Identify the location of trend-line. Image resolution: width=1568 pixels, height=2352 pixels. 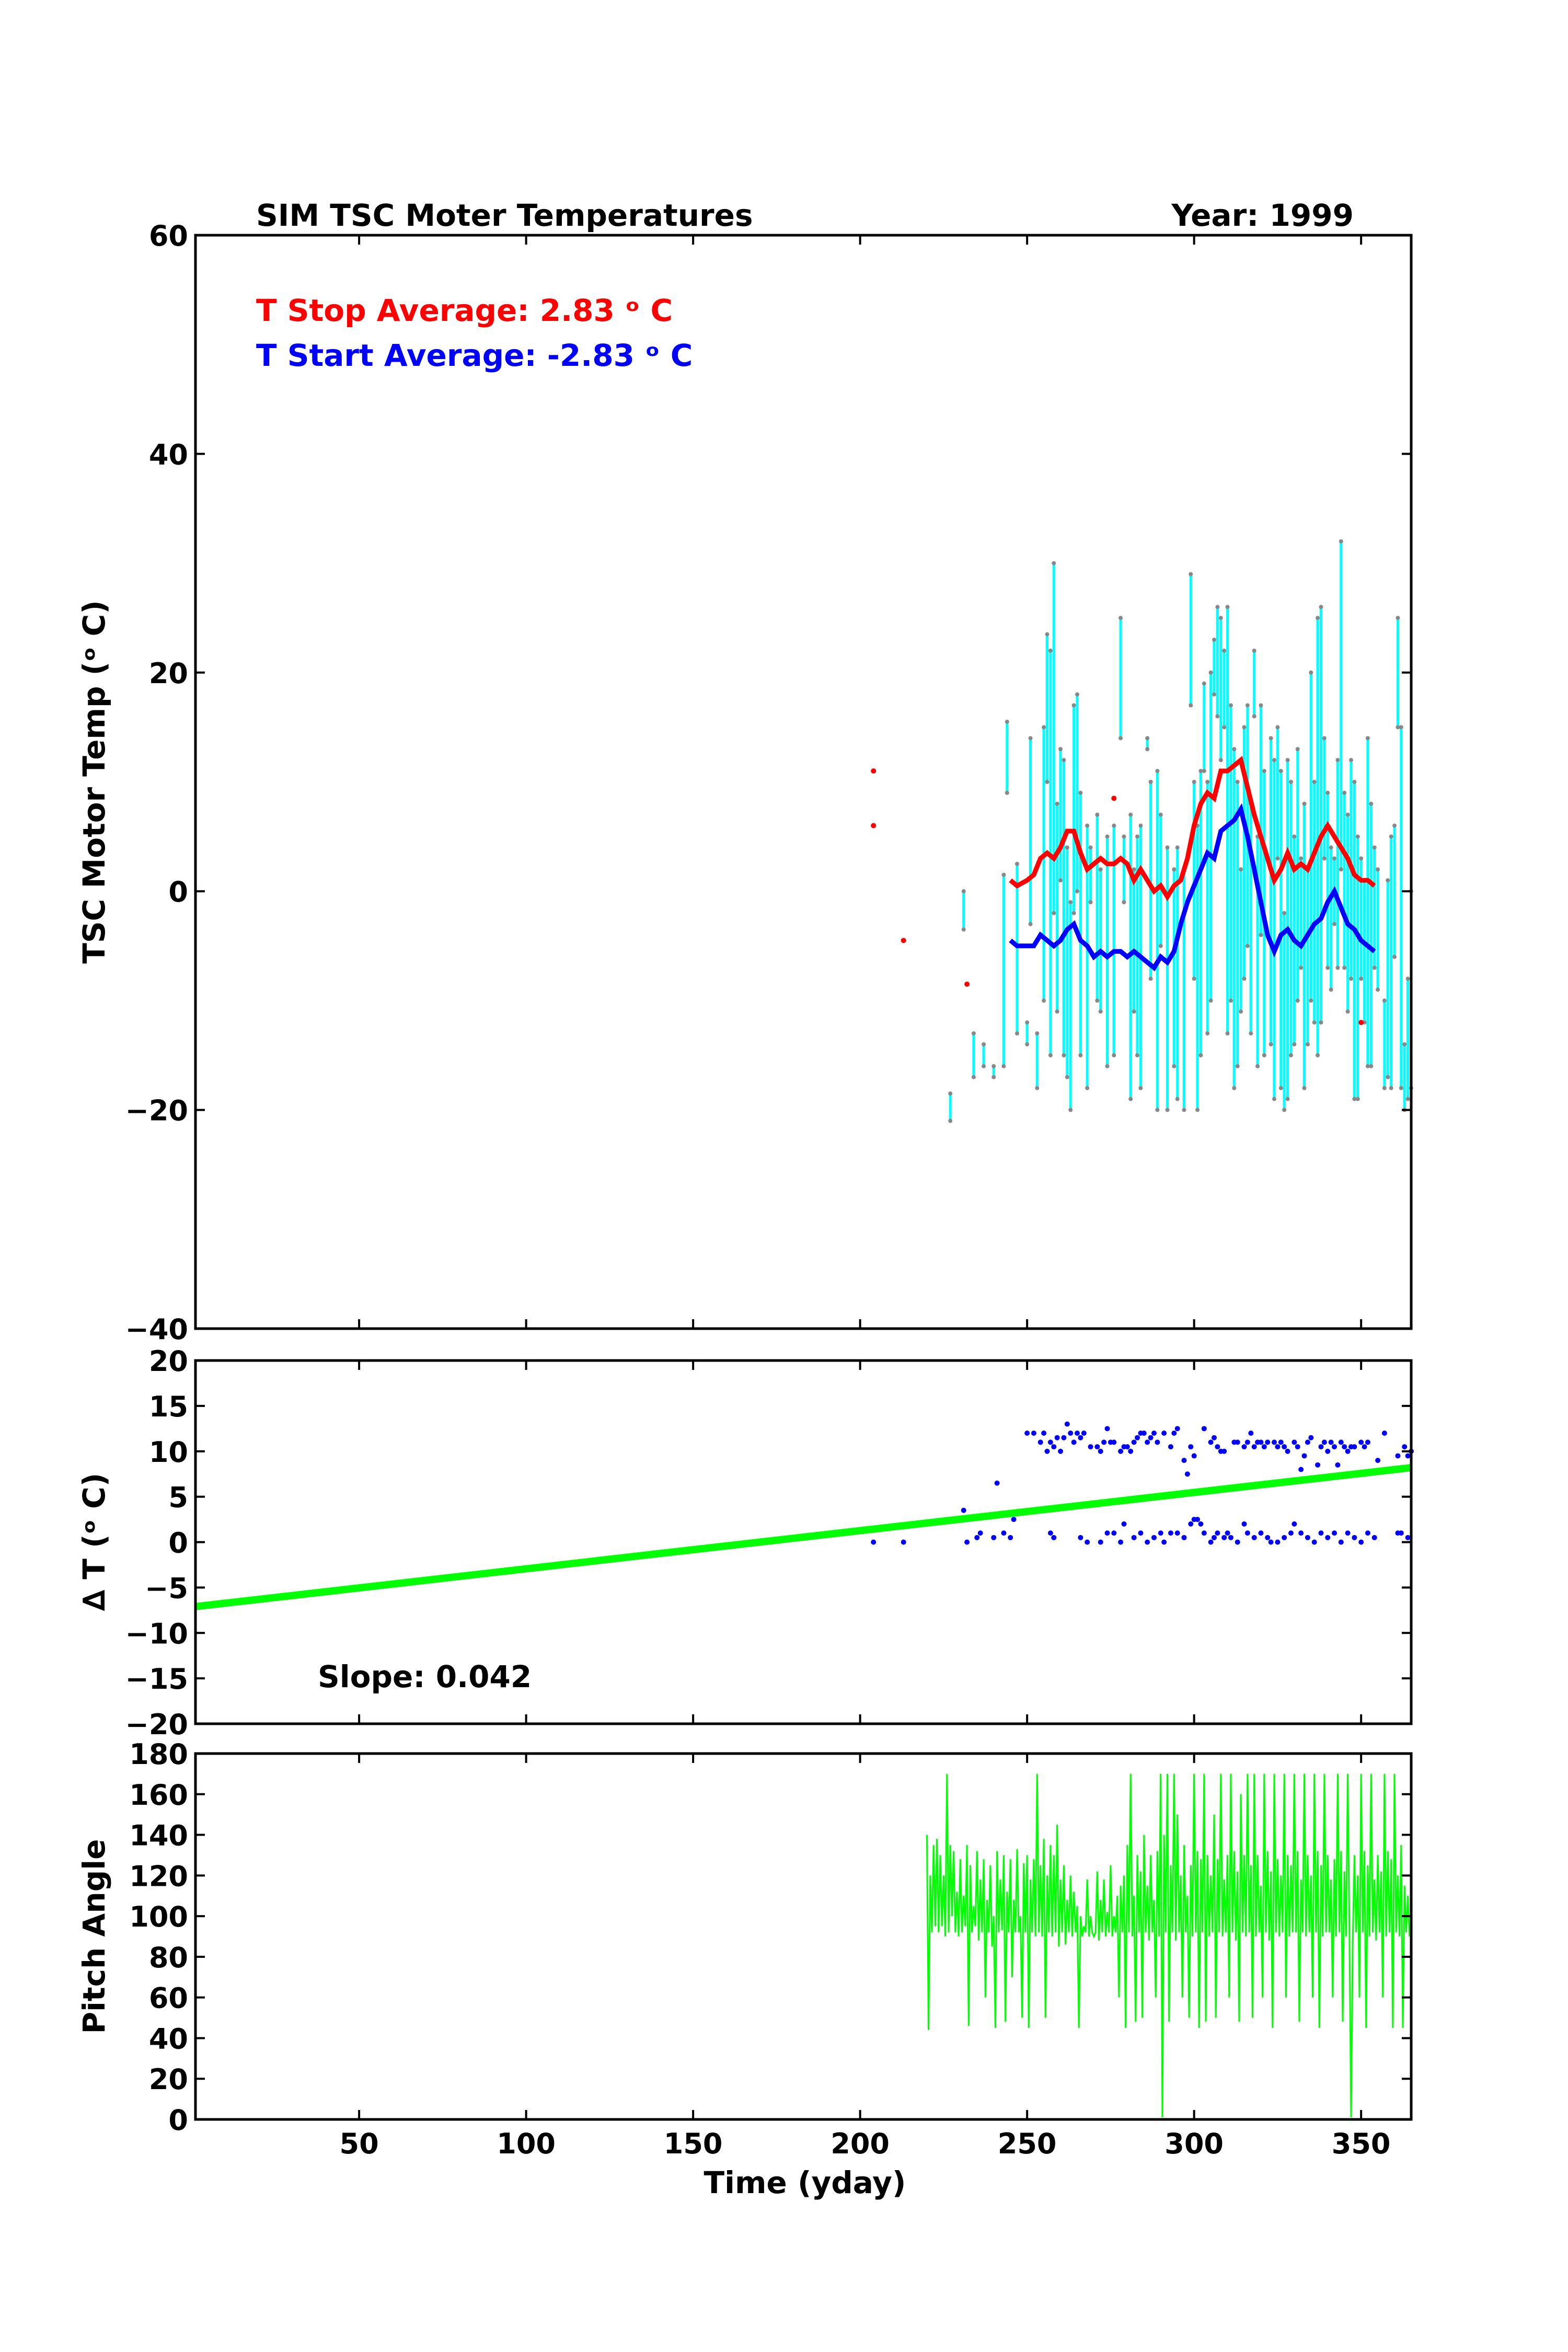
(803, 1537).